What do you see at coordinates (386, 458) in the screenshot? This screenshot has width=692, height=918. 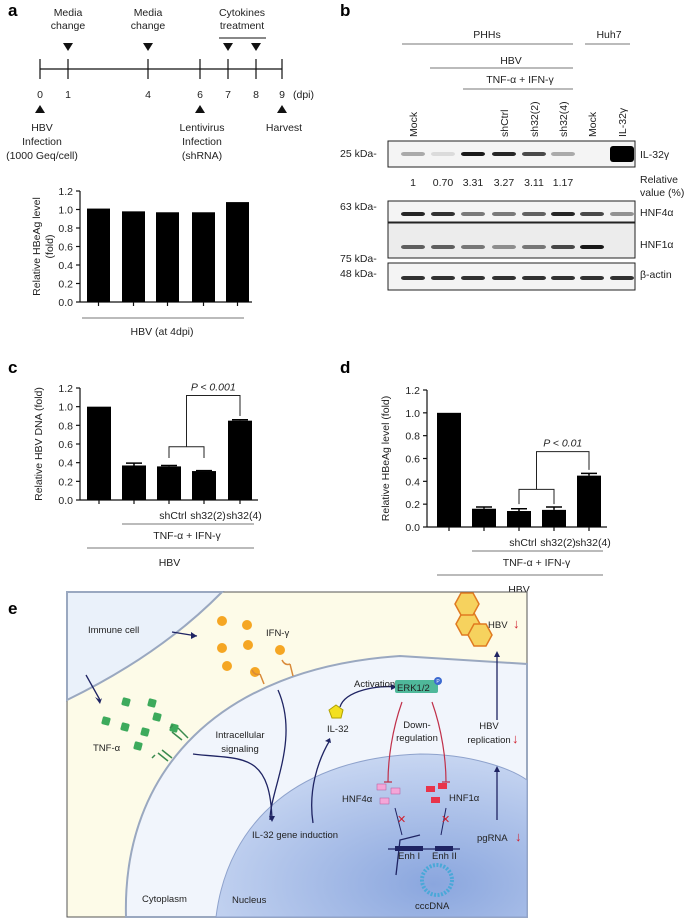 I see `y-axis-label: Relative HBeAg level (fold)` at bounding box center [386, 458].